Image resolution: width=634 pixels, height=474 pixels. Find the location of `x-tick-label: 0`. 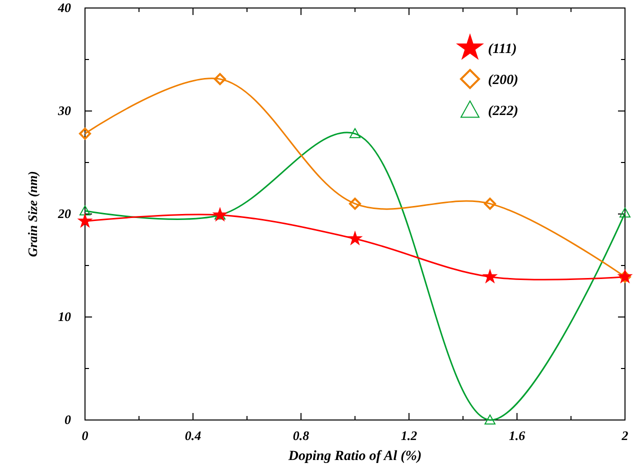

x-tick-label: 0 is located at coordinates (85, 435).